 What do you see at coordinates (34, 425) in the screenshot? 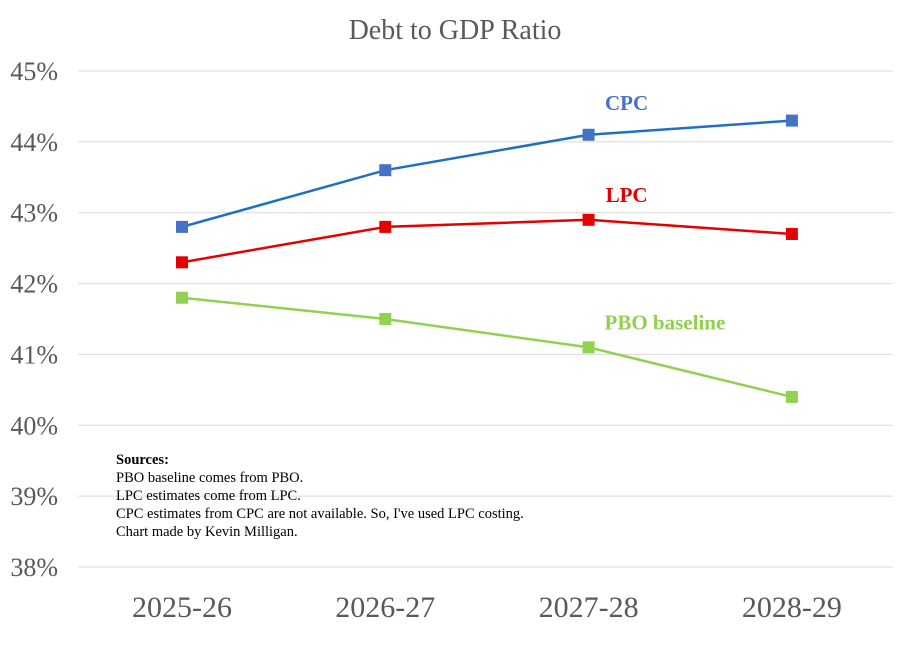
I see `y-tick-label: 40%` at bounding box center [34, 425].